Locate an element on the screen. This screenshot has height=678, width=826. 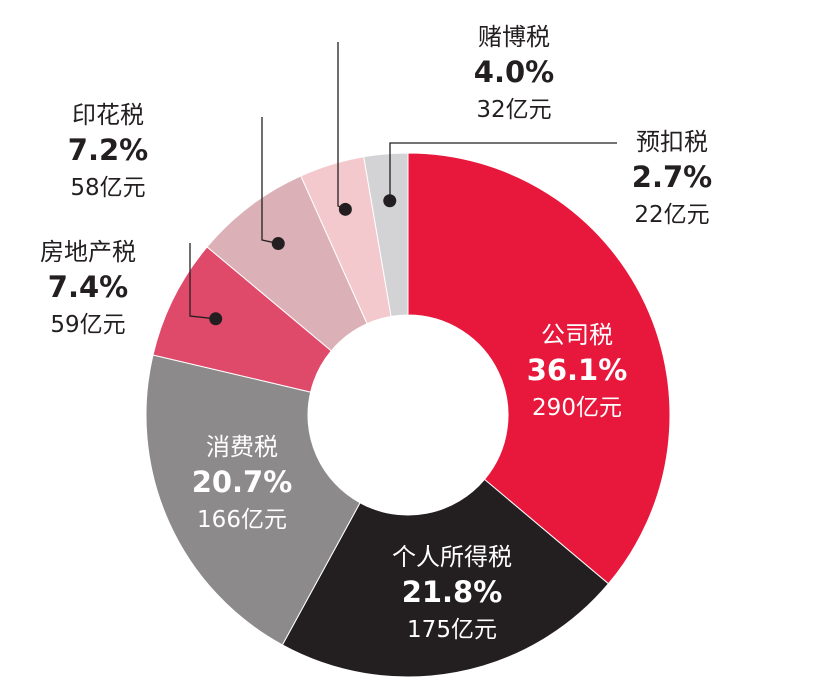
slice-4-amount-label: 59亿元 is located at coordinates (87, 325).